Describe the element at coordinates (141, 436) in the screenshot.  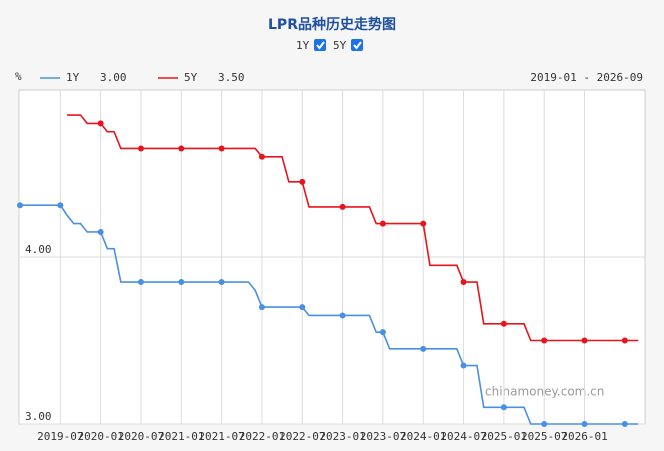
I see `x-tick-label: 2020-07` at that location.